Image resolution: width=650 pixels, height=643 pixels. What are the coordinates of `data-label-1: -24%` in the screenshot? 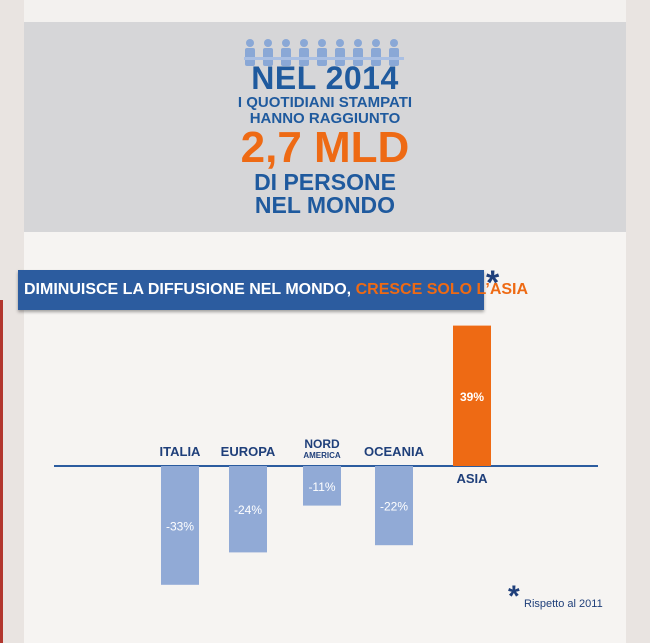 It's located at (248, 510).